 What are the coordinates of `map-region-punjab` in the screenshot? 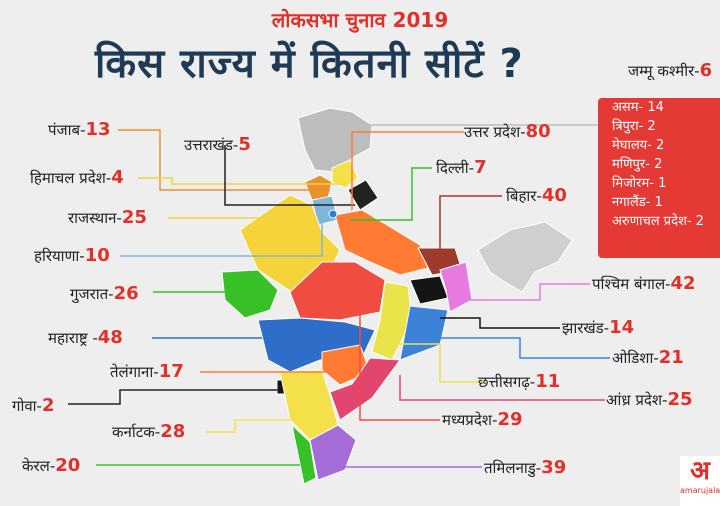 It's located at (318, 187).